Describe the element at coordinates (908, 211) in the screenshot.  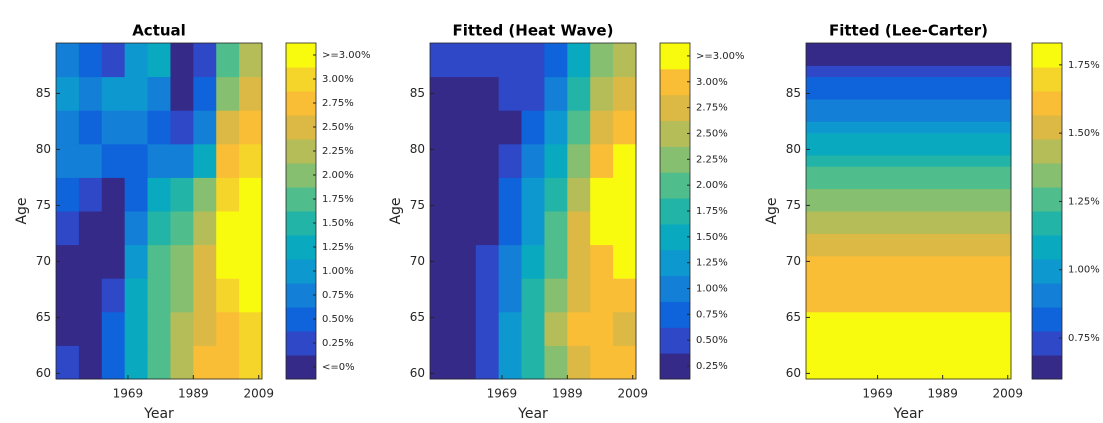
I see `plot-frame` at that location.